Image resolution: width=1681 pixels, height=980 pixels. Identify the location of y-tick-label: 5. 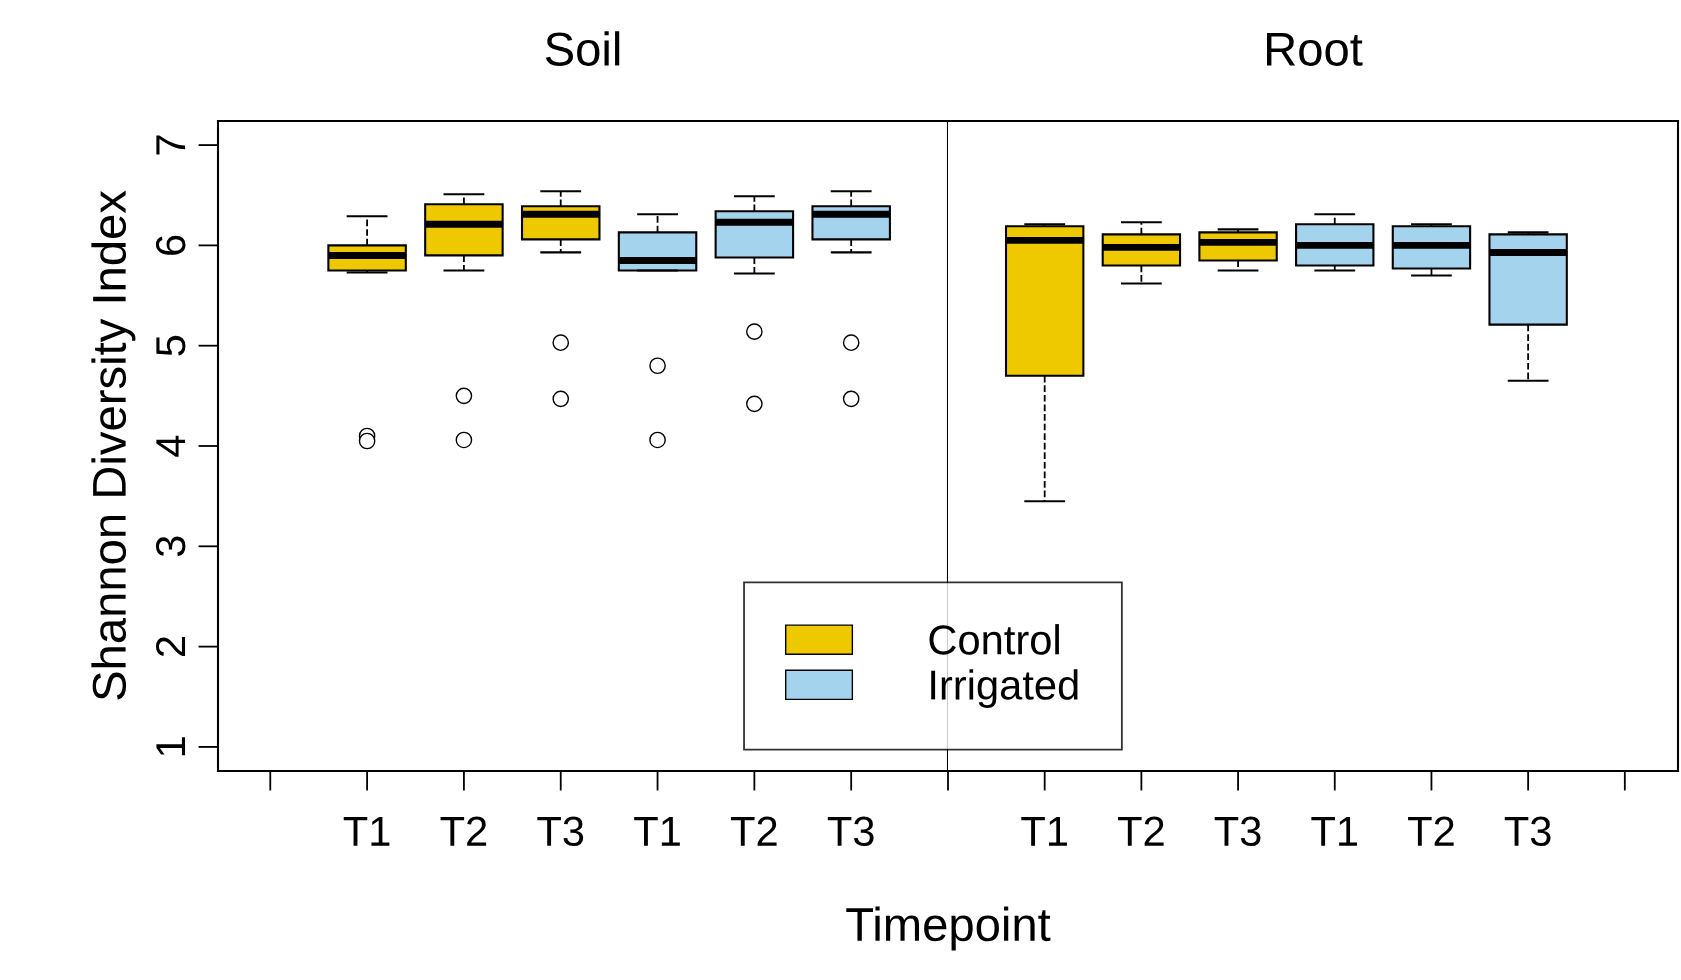
(171, 345).